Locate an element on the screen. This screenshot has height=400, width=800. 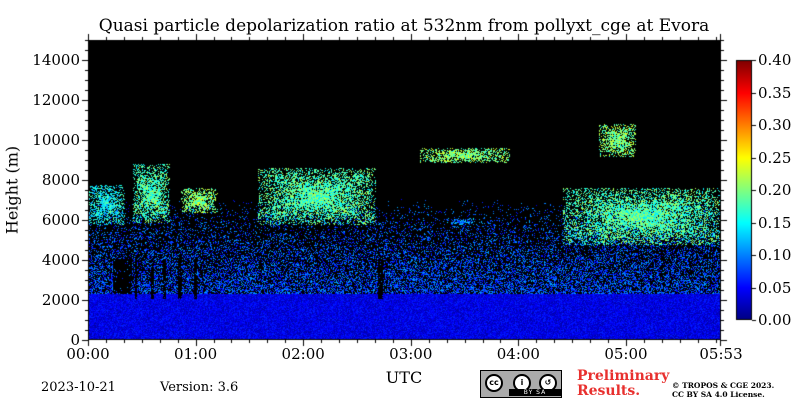
x-tick-label: 05:00 is located at coordinates (626, 354).